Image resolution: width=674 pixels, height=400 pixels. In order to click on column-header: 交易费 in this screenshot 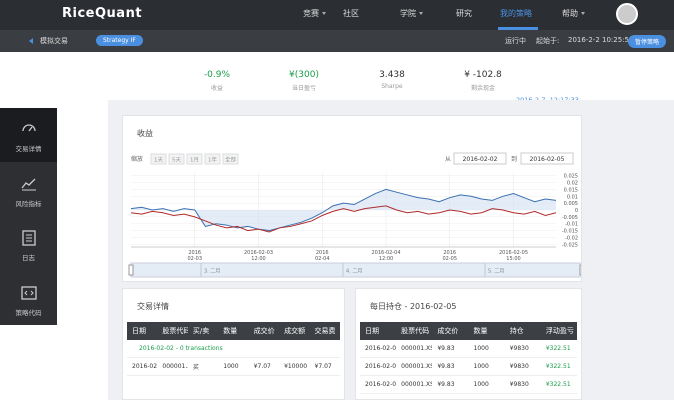, I will do `click(325, 331)`.